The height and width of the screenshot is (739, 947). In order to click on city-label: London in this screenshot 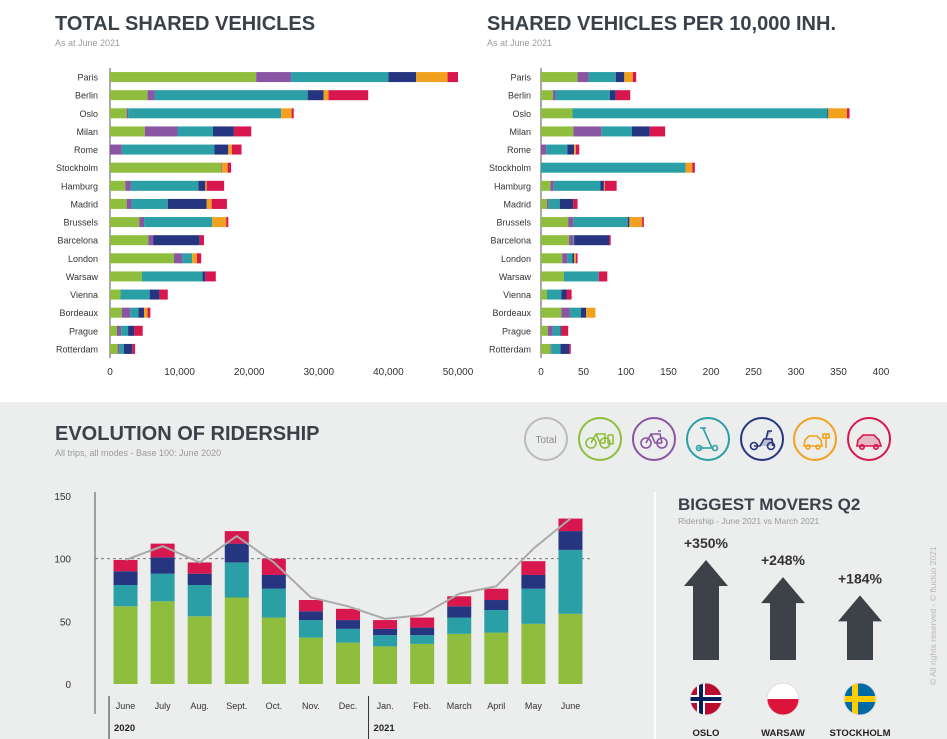, I will do `click(516, 259)`.